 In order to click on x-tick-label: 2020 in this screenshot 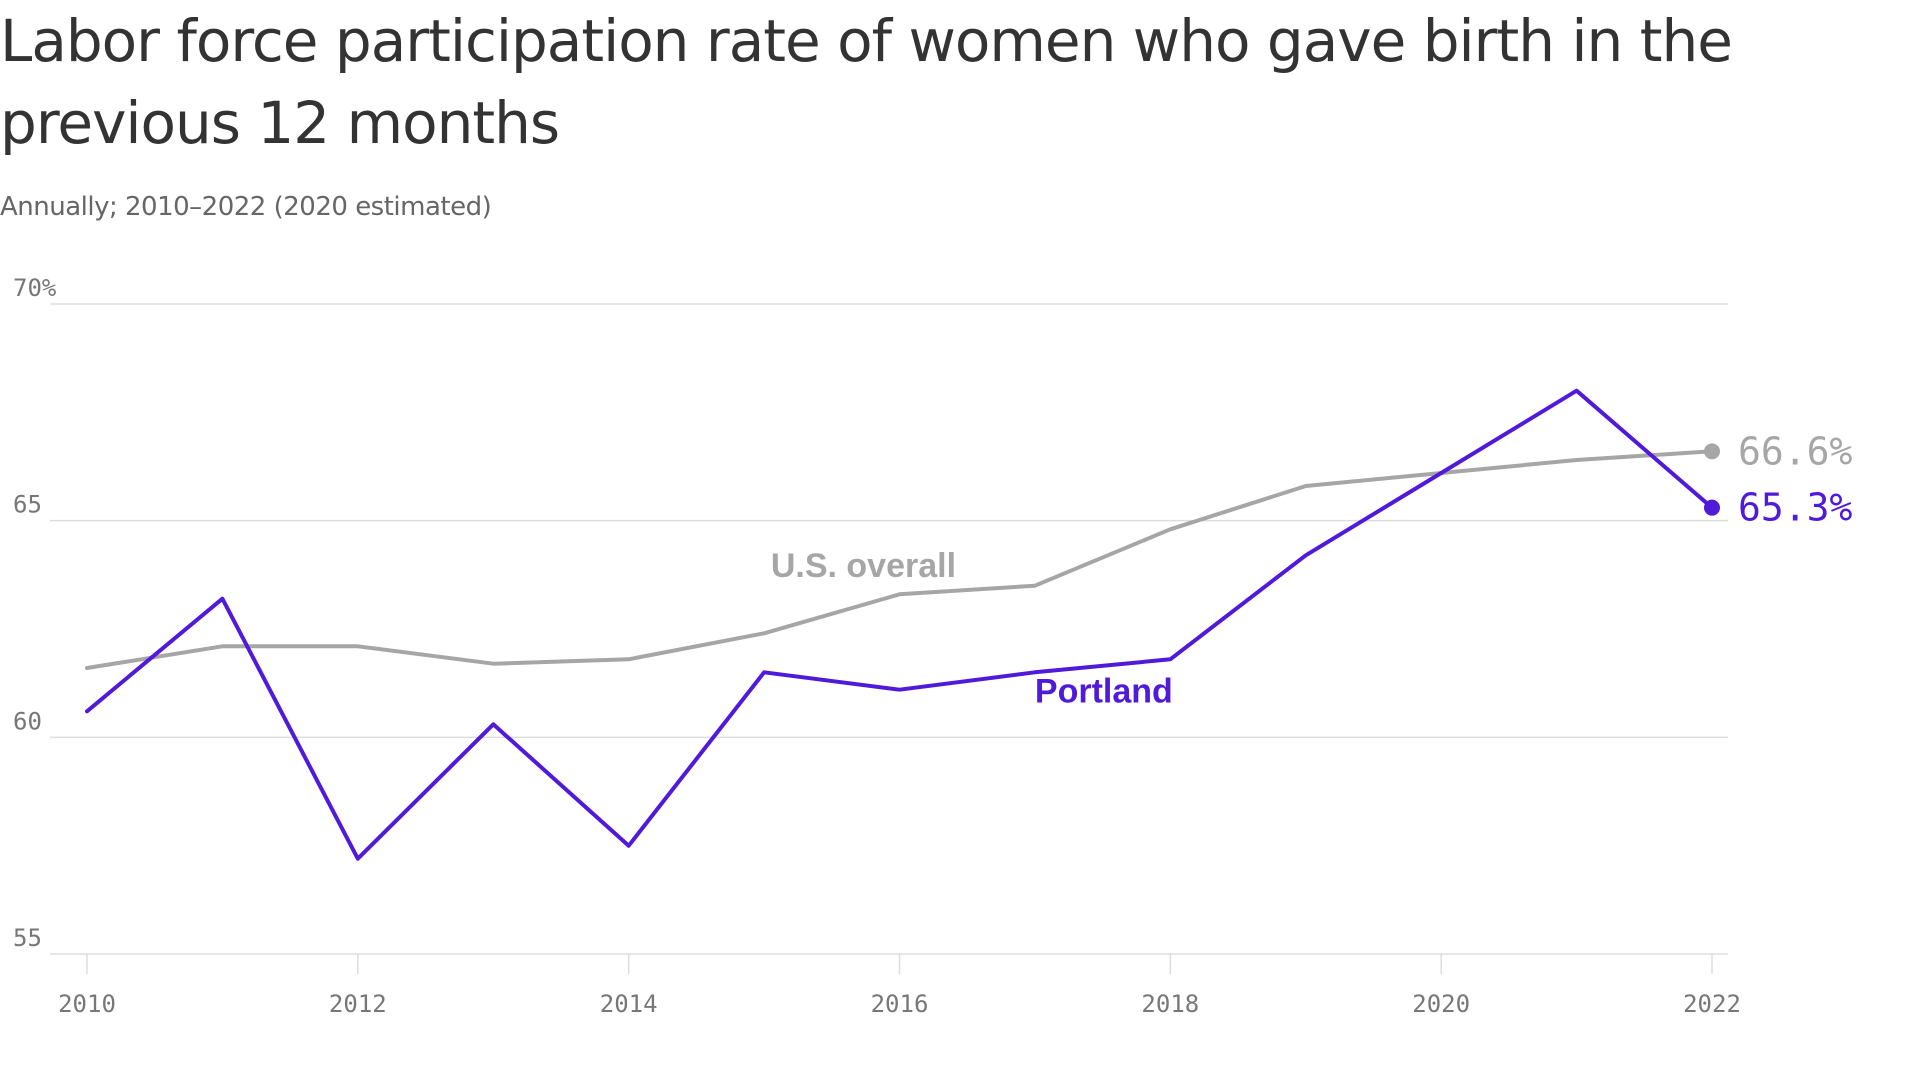, I will do `click(1441, 1004)`.